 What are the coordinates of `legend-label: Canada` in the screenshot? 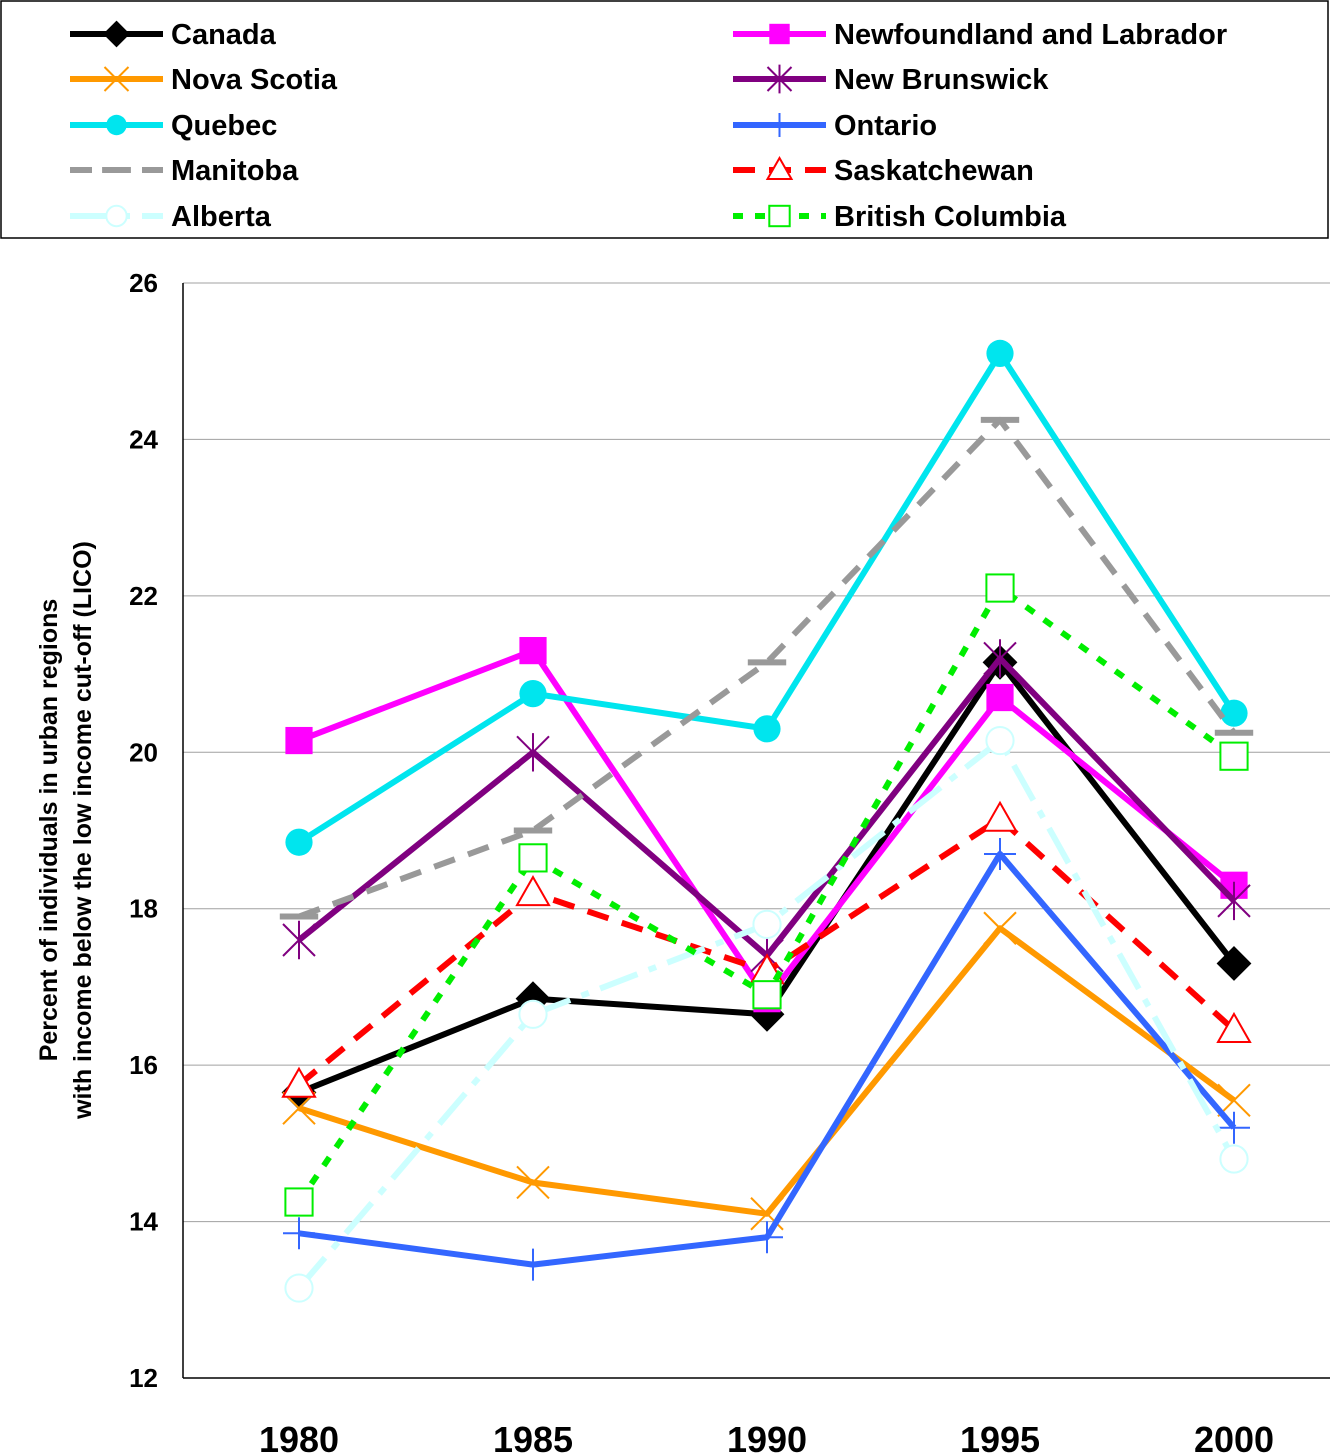 It's located at (224, 35).